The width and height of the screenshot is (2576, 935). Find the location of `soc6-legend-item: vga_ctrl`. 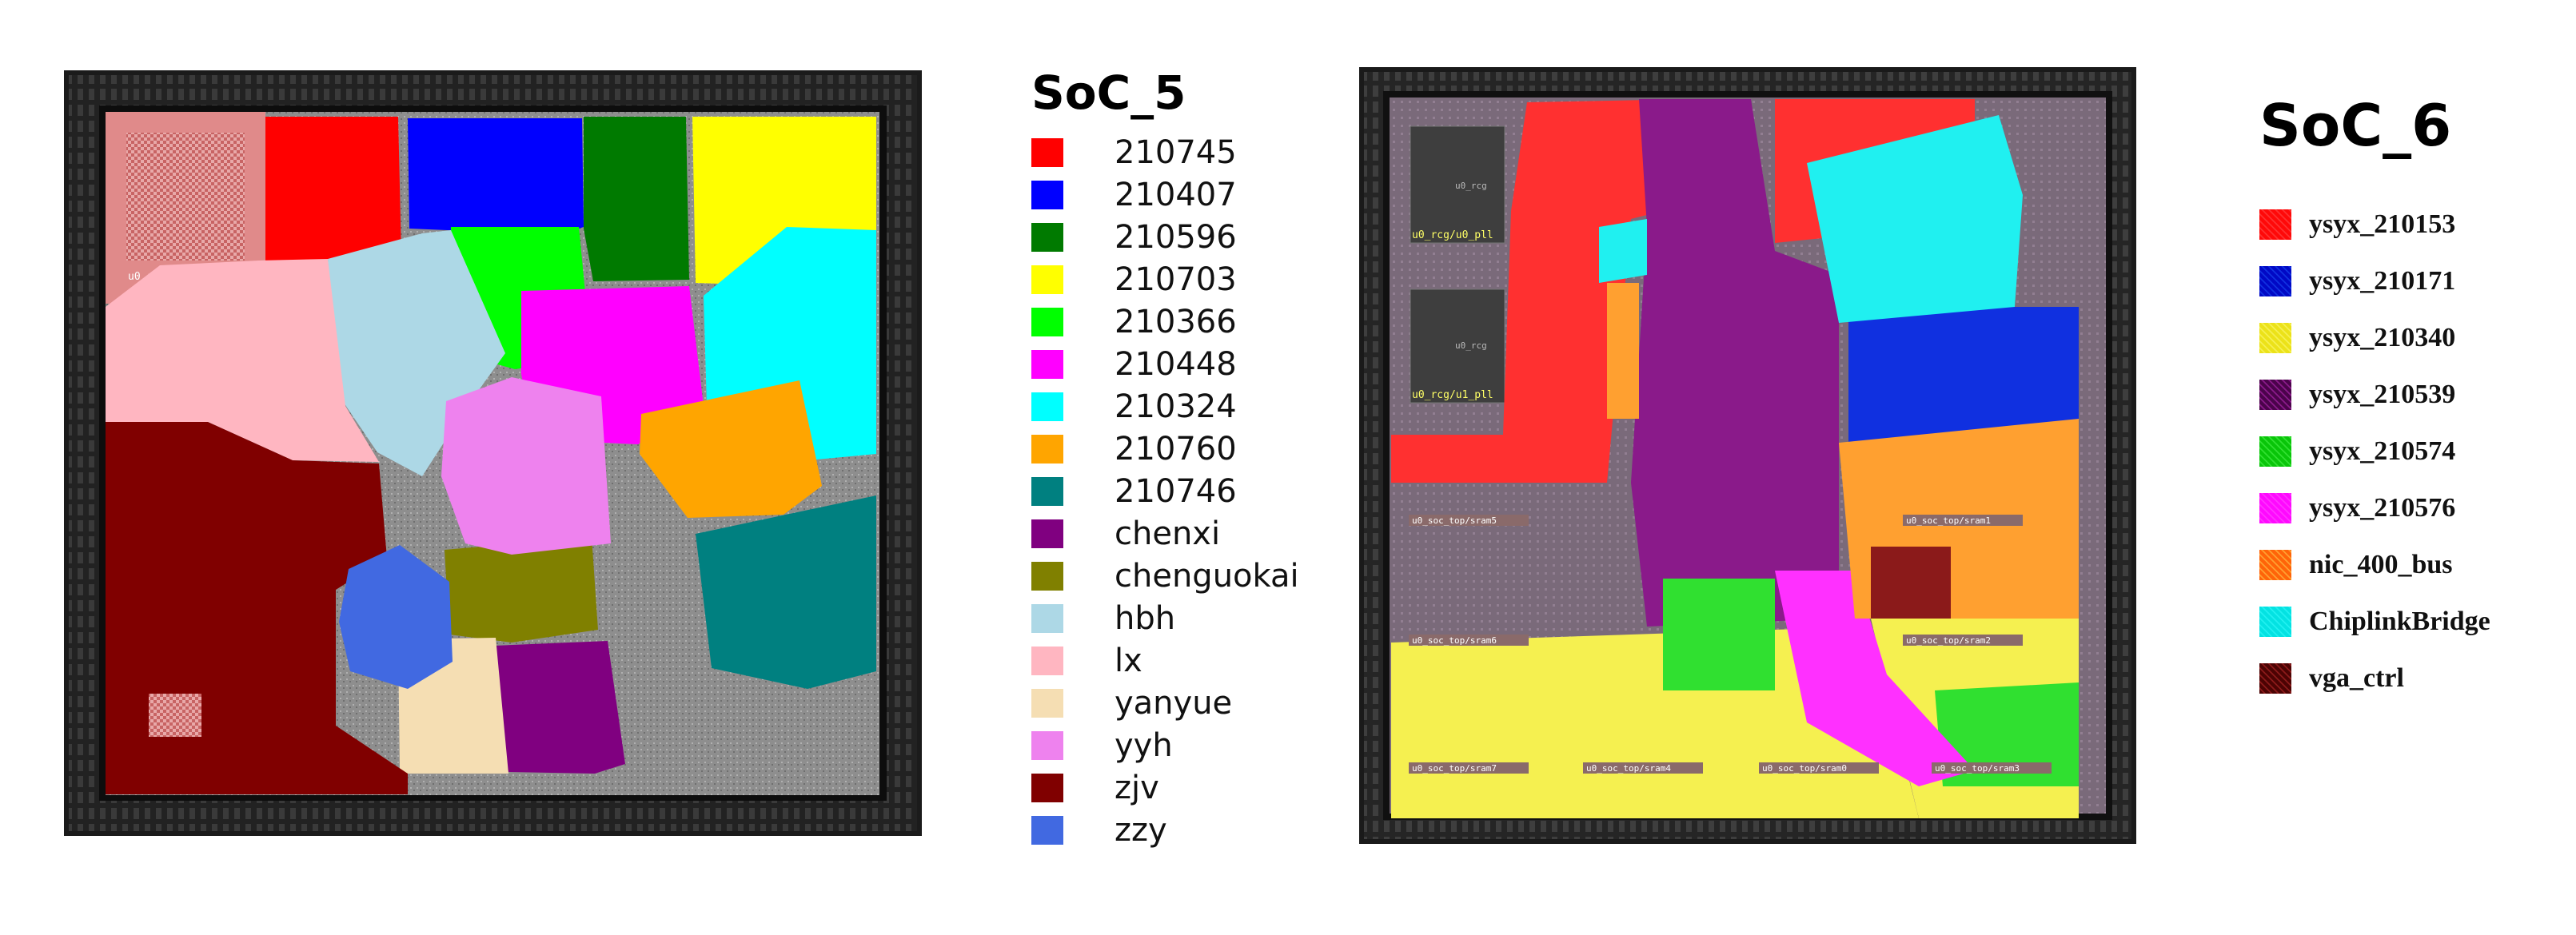

soc6-legend-item: vga_ctrl is located at coordinates (2374, 678).